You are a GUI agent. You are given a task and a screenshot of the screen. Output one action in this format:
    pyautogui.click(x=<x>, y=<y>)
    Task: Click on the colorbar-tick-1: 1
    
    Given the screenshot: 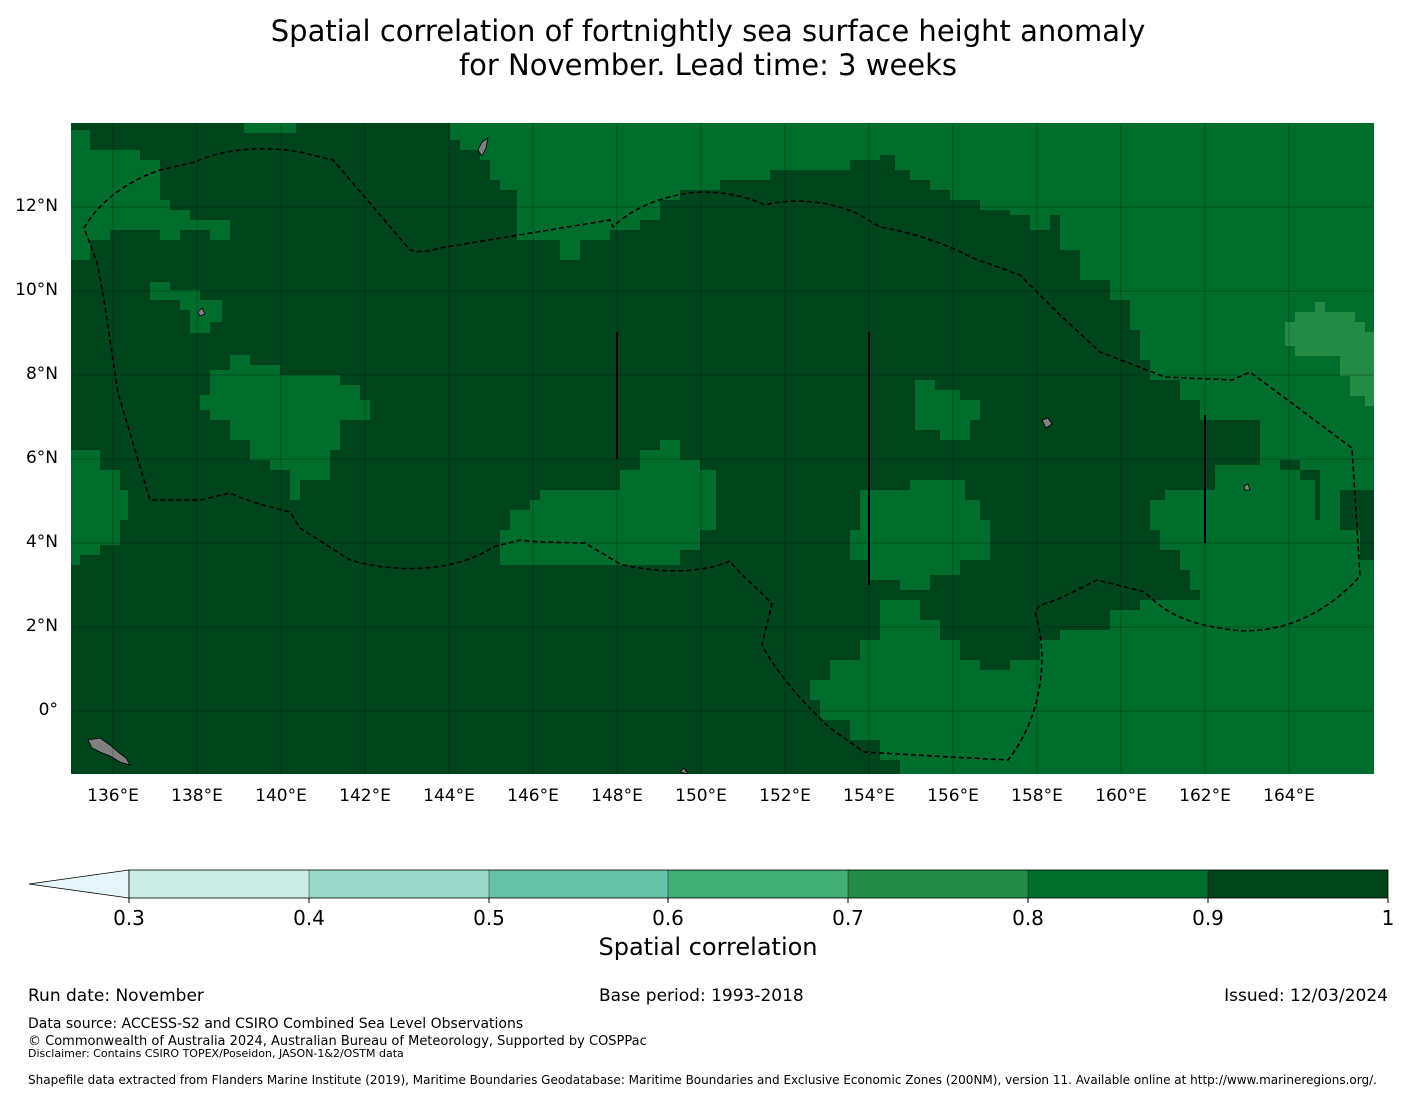 What is the action you would take?
    pyautogui.click(x=1388, y=918)
    